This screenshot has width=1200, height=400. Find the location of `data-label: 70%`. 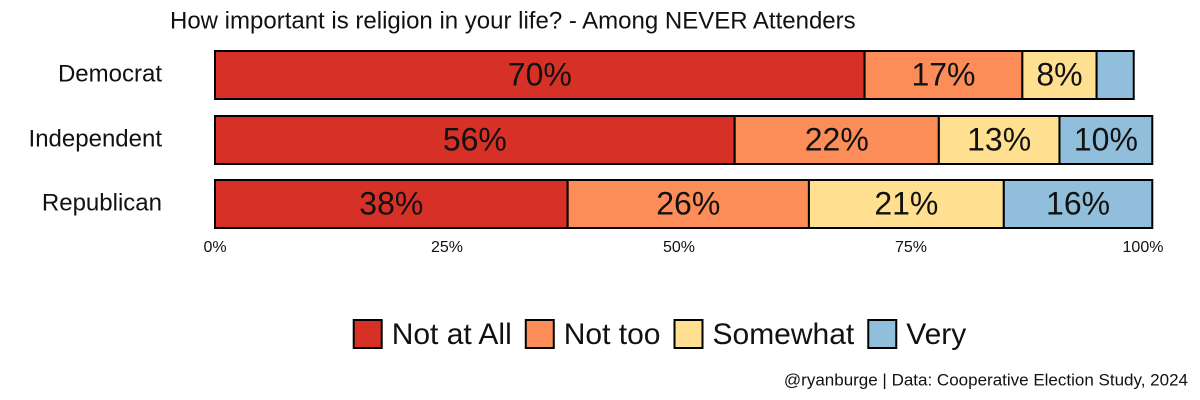

data-label: 70% is located at coordinates (540, 74).